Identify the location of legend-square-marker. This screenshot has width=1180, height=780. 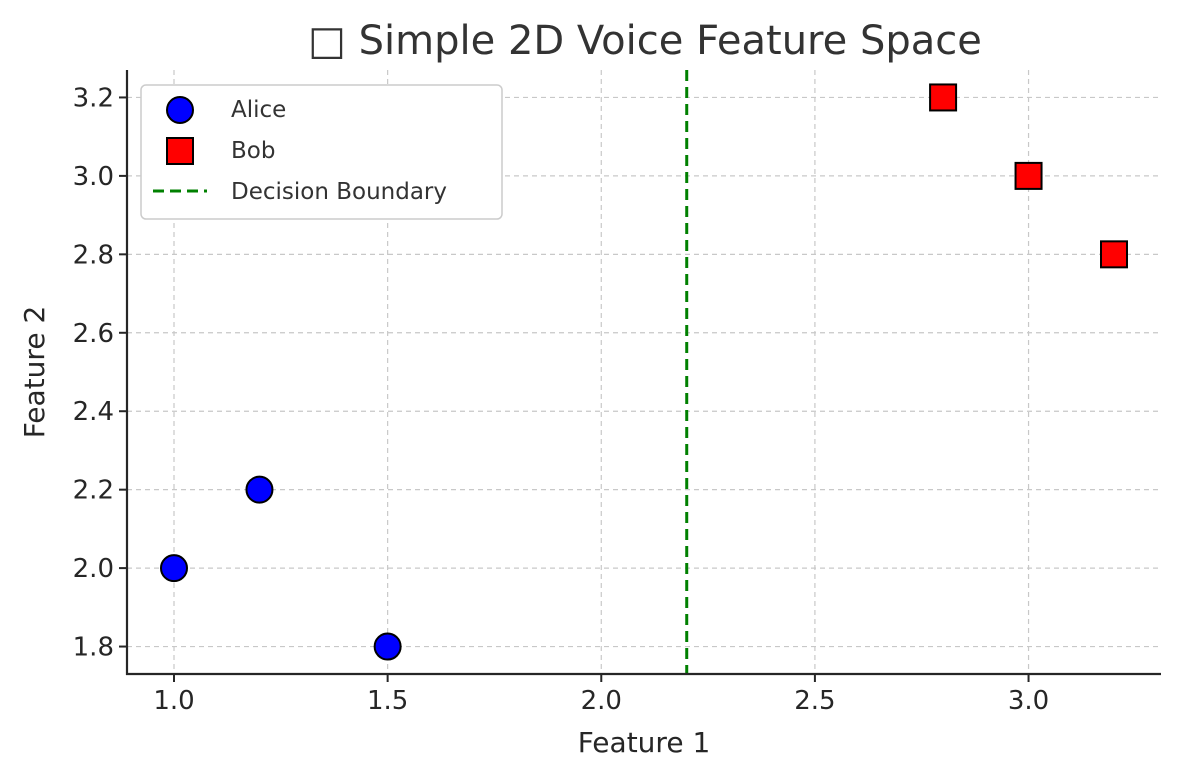
(180, 151).